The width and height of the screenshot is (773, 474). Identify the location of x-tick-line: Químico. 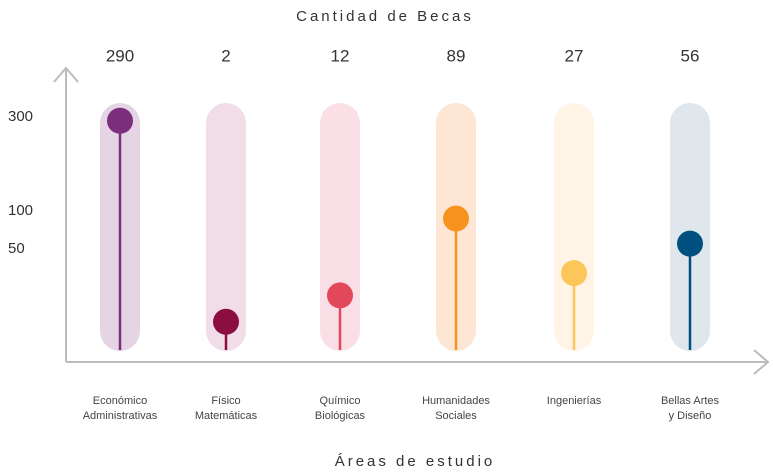
(340, 401).